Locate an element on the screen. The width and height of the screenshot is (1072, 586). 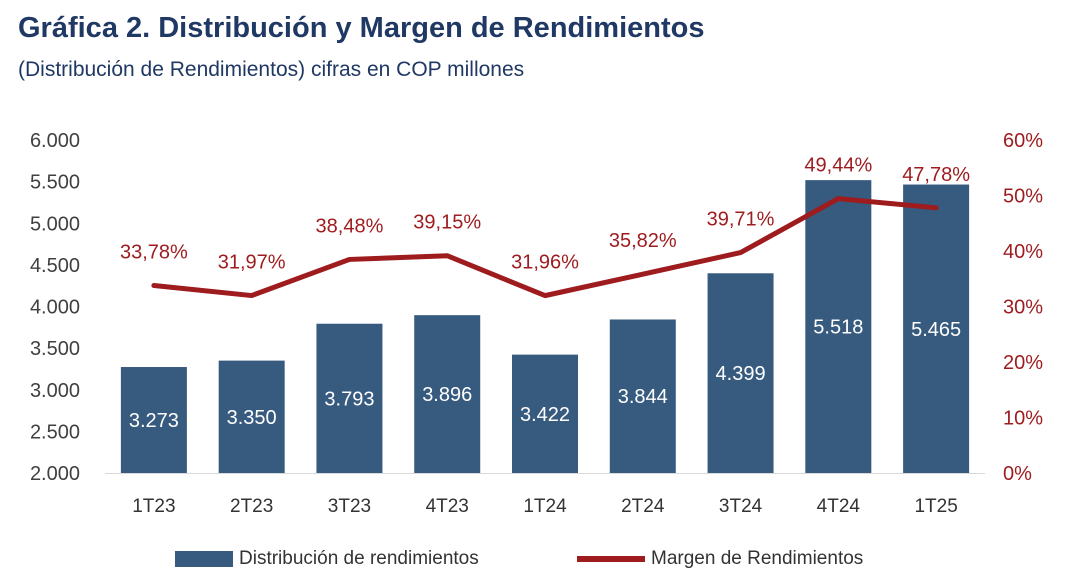
bar-value-label: 3.793 is located at coordinates (349, 399).